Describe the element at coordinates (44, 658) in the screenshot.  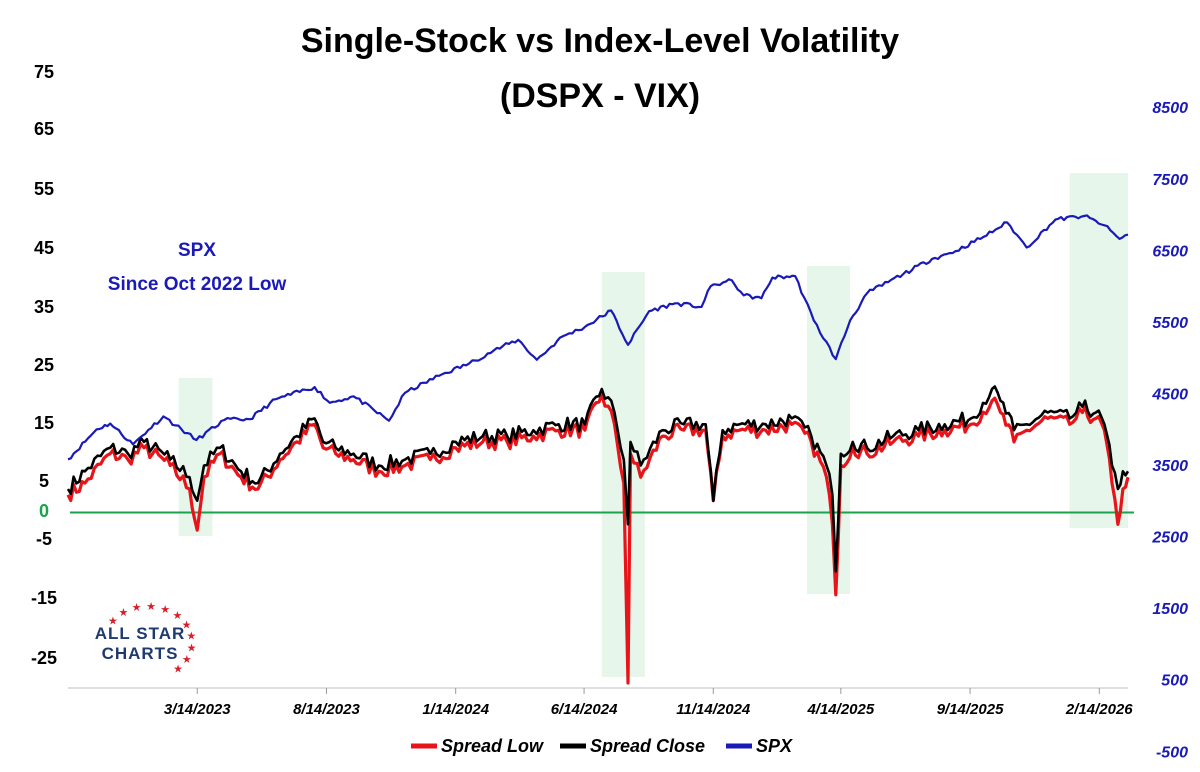
I see `left-axis-tick-label: -25` at that location.